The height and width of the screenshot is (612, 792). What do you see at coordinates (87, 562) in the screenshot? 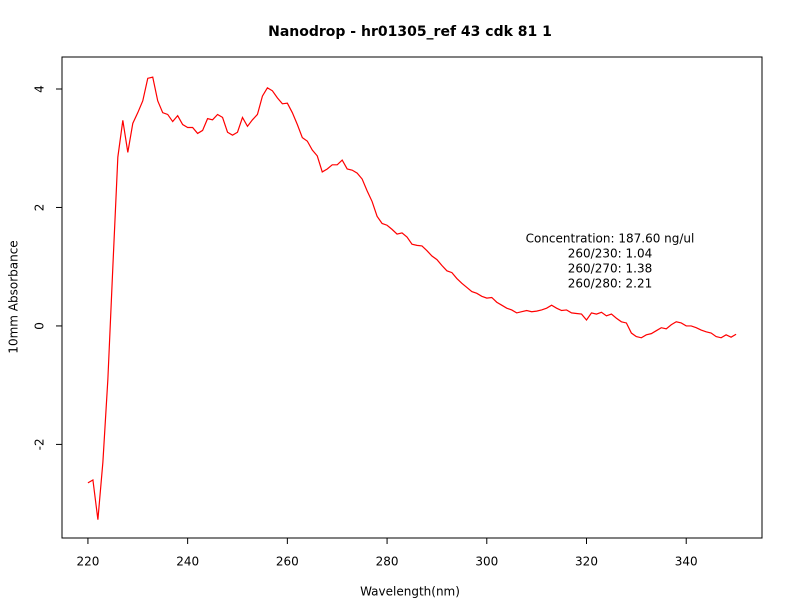
I see `x-tick-label: 220` at bounding box center [87, 562].